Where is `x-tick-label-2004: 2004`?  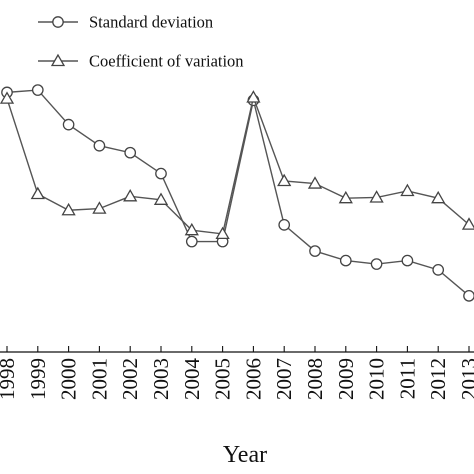 x-tick-label-2004: 2004 is located at coordinates (192, 379).